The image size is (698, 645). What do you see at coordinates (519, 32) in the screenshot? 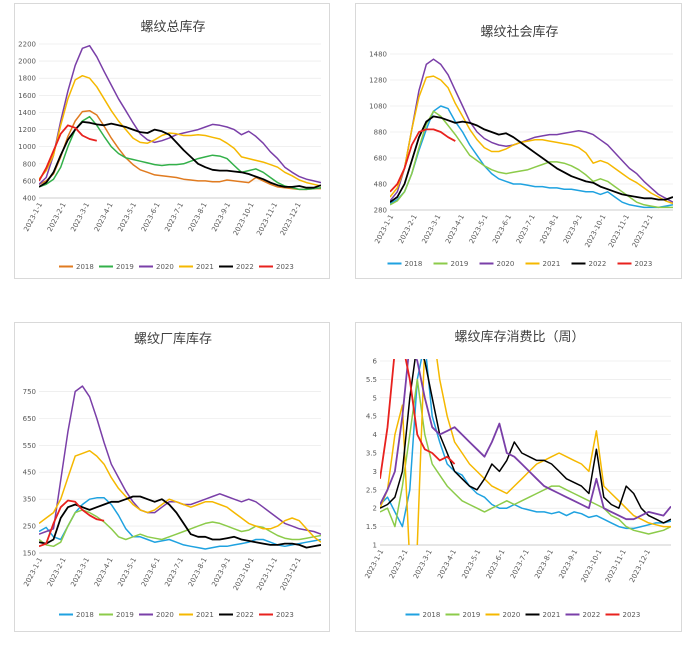
I see `chart-title: 螺纹社会库存` at bounding box center [519, 32].